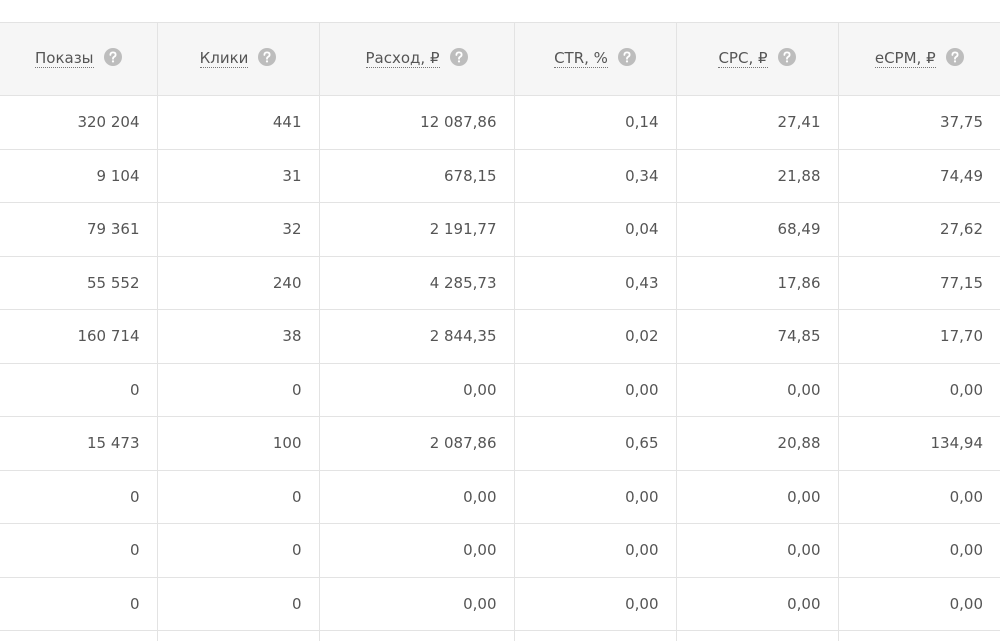 The height and width of the screenshot is (641, 1000). I want to click on cell: 20,88, so click(757, 444).